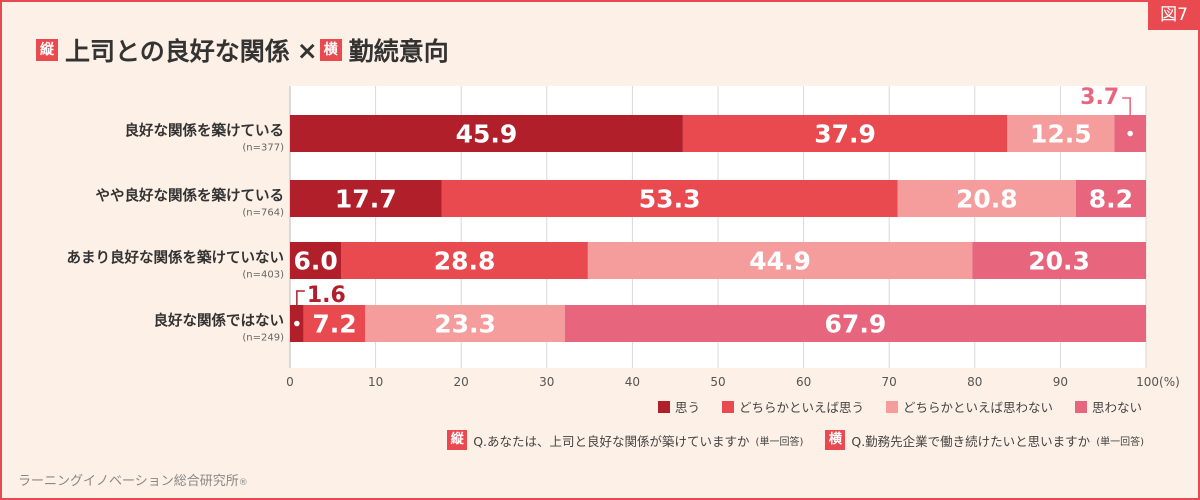  What do you see at coordinates (974, 382) in the screenshot?
I see `x-tick-label: 80` at bounding box center [974, 382].